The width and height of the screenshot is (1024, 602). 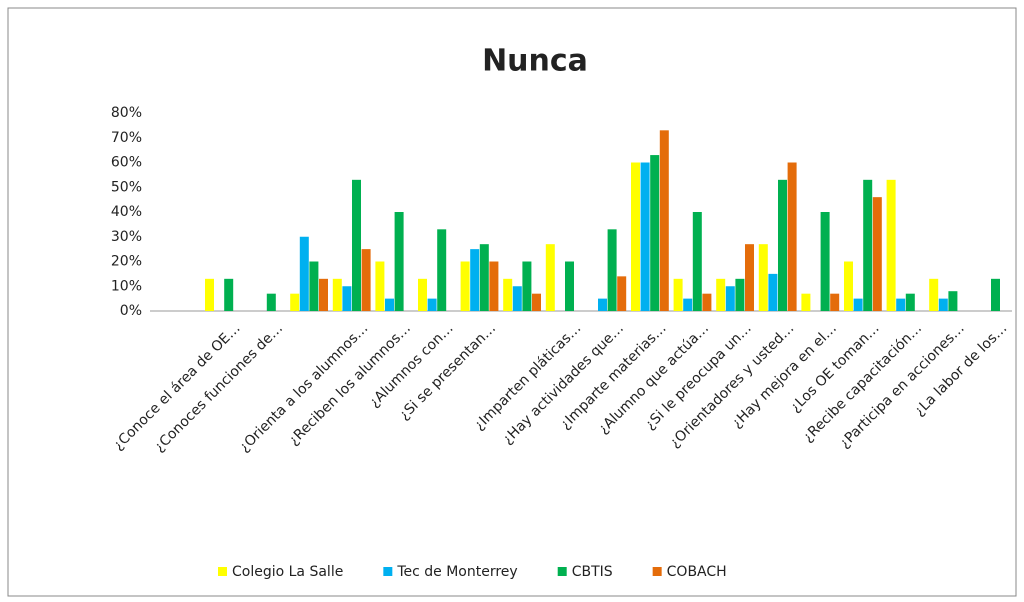 What do you see at coordinates (126, 237) in the screenshot?
I see `y-tick-label: 30%` at bounding box center [126, 237].